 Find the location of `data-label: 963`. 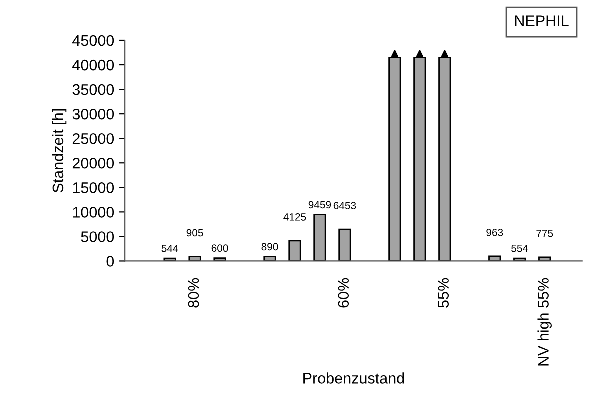

data-label: 963 is located at coordinates (495, 232).